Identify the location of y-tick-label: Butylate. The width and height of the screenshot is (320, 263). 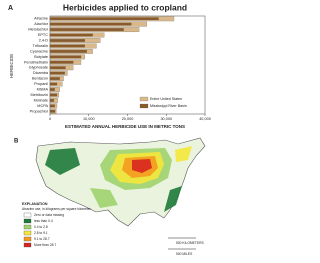
(41, 57).